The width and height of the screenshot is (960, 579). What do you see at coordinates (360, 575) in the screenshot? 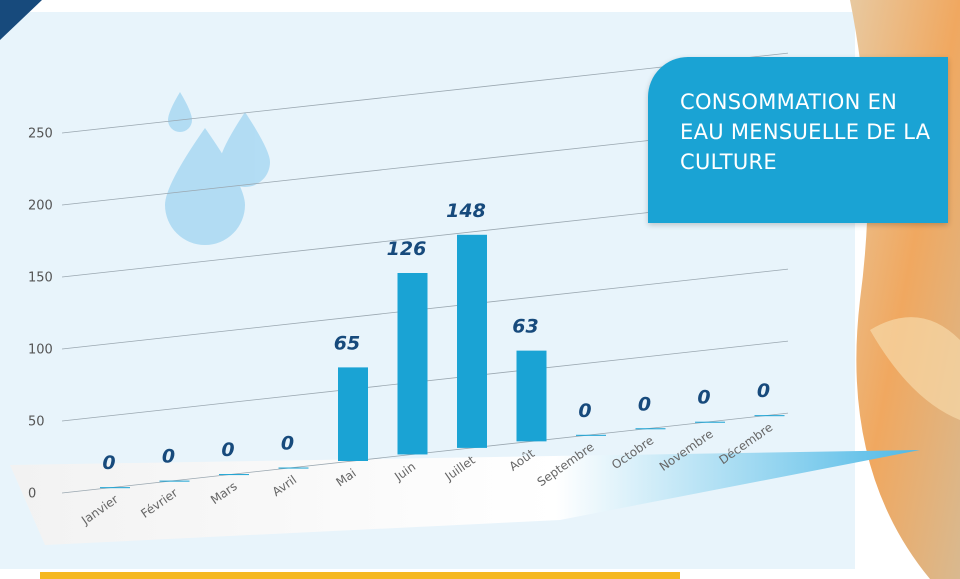
I see `footer-bar` at bounding box center [360, 575].